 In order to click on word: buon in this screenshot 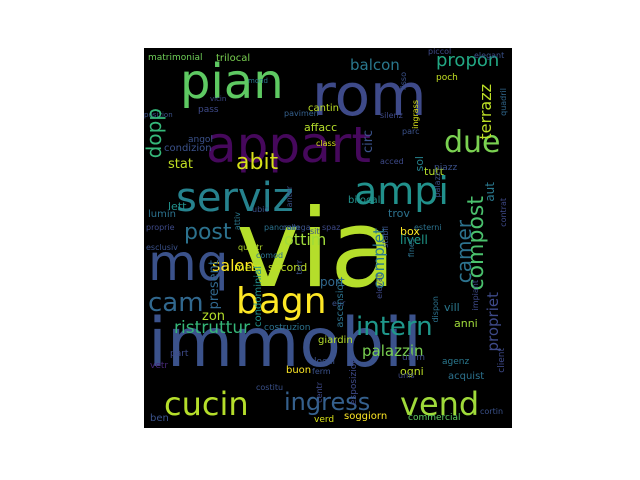, I will do `click(299, 370)`.